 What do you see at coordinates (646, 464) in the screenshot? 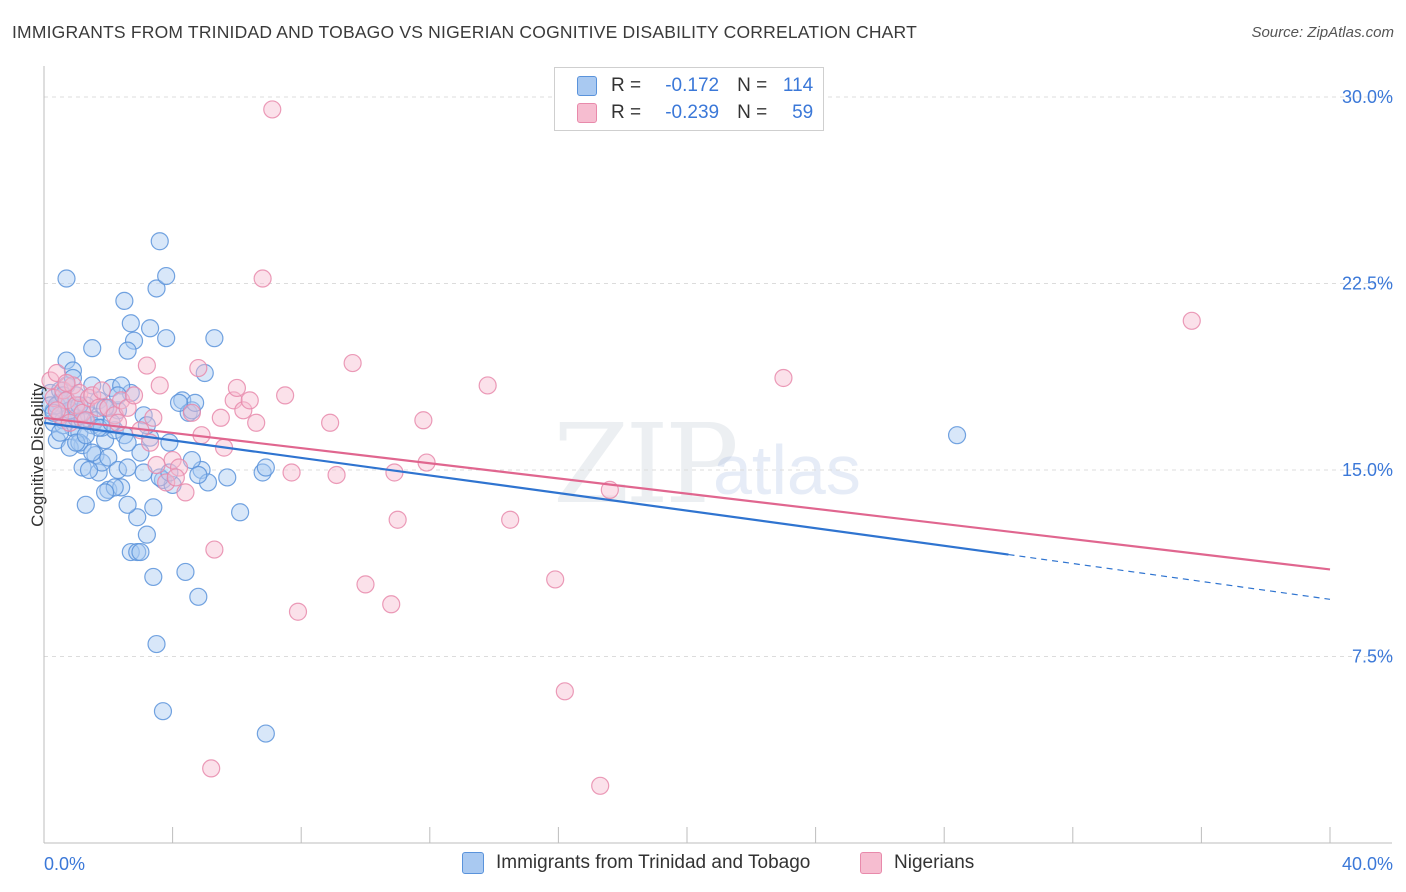
I see `watermark-zip: ZIP` at bounding box center [646, 464].